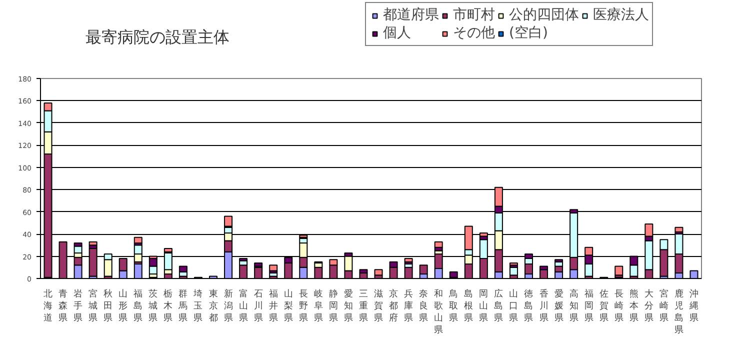 The image size is (729, 355). Describe the element at coordinates (679, 312) in the screenshot. I see `x-tick-label: 鹿児島県` at that location.